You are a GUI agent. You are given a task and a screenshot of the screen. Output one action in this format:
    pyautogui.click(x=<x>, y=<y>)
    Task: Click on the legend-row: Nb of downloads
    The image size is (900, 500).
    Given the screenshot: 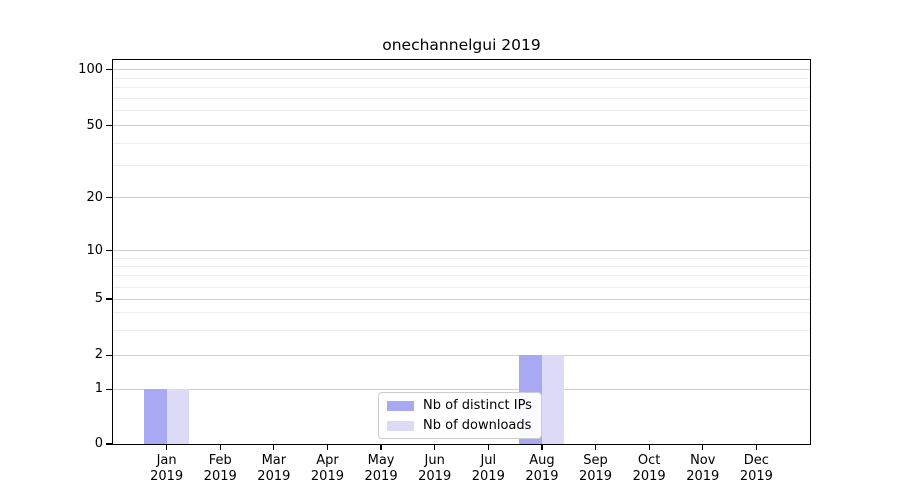 What is the action you would take?
    pyautogui.click(x=460, y=425)
    